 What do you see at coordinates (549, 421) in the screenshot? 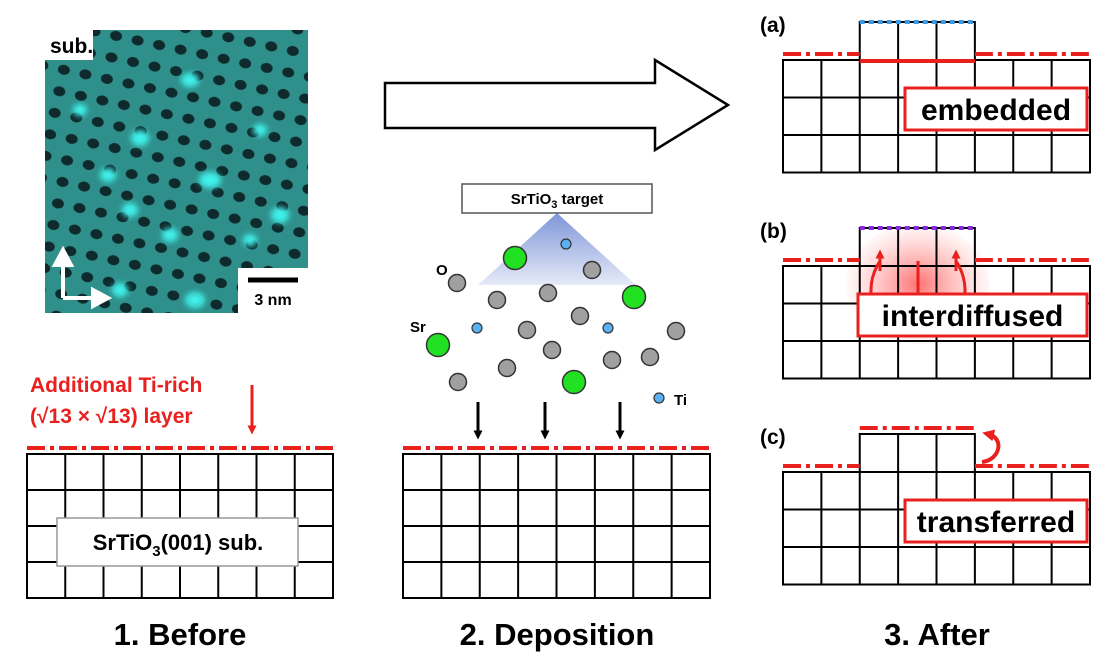
I see `deposit-arrows` at bounding box center [549, 421].